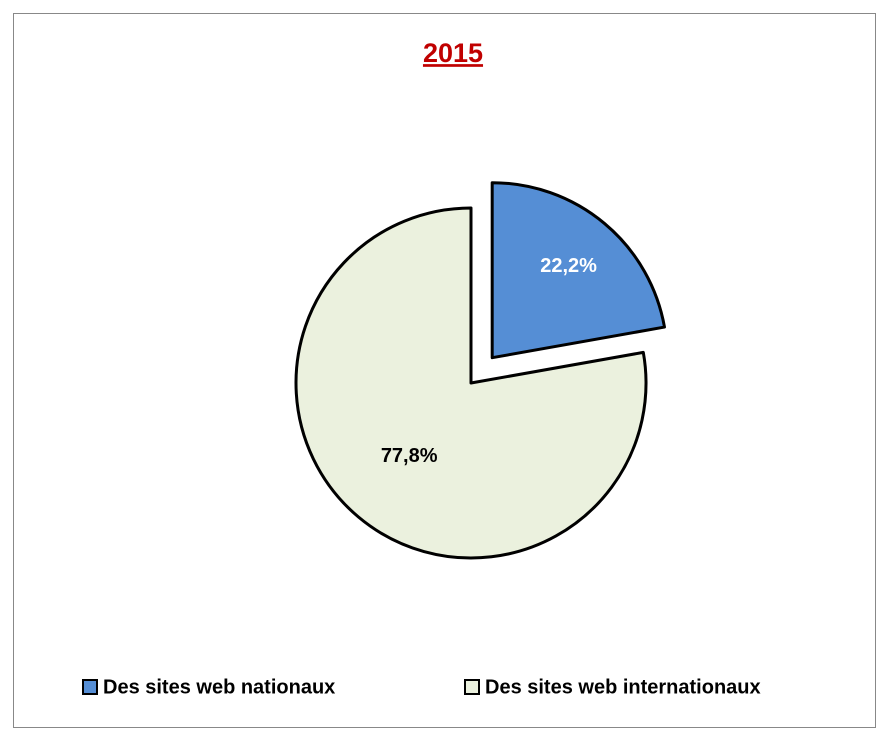 The image size is (889, 741). I want to click on legend-label: Des sites web nationaux, so click(219, 687).